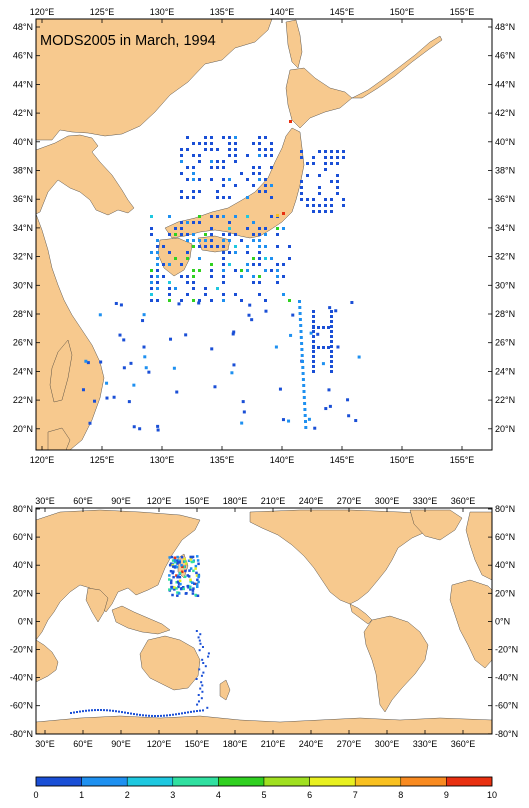 This screenshot has height=808, width=529. I want to click on regional-lat-label-right: 32°N, so click(505, 257).